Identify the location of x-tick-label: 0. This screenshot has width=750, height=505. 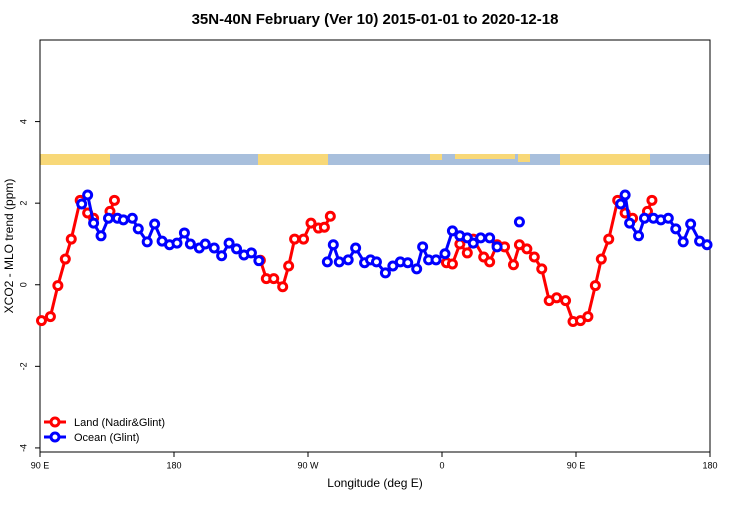
(441, 465).